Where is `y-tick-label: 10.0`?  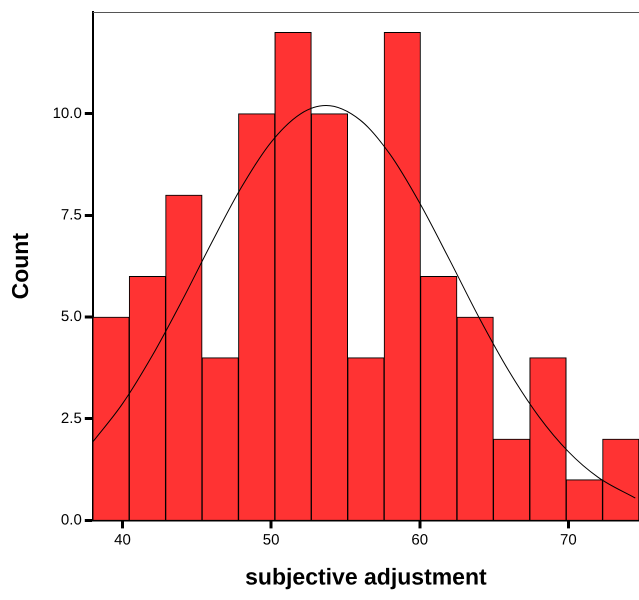
y-tick-label: 10.0 is located at coordinates (67, 113).